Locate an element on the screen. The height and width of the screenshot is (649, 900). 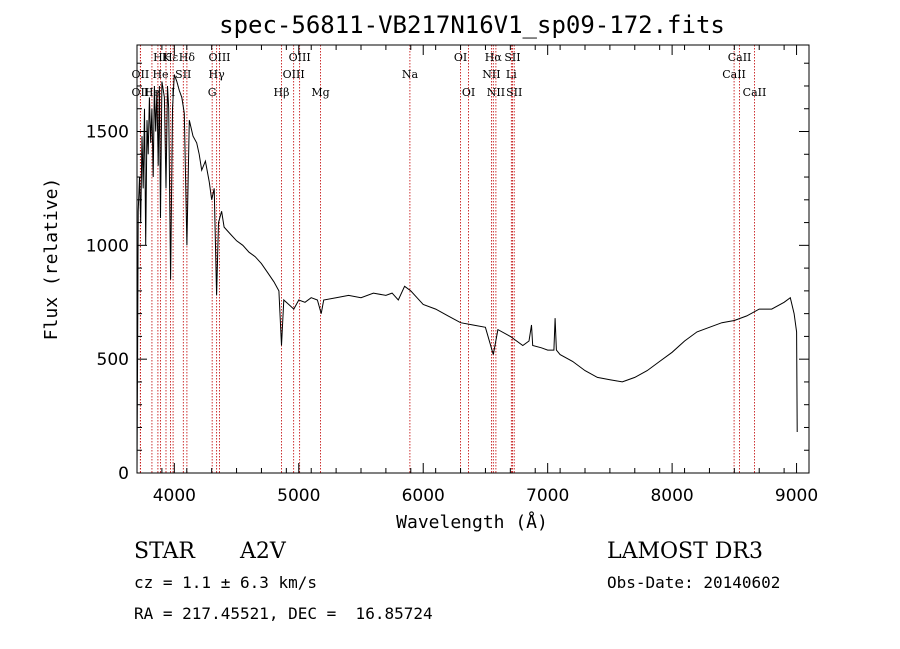
x-tick-label: 6000 is located at coordinates (423, 496).